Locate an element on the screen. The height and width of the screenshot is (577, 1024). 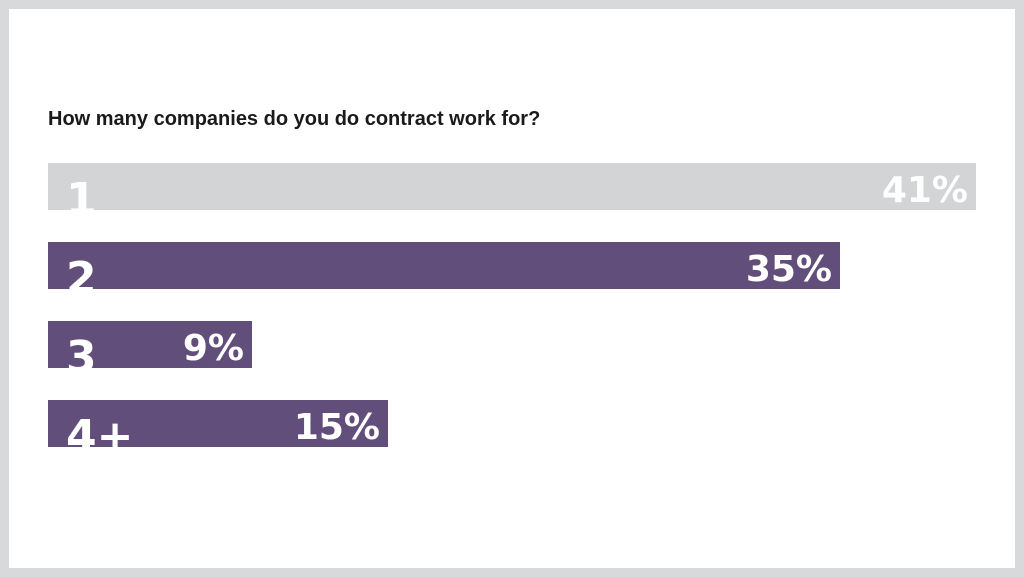
bar-group: 2 35% is located at coordinates (444, 273).